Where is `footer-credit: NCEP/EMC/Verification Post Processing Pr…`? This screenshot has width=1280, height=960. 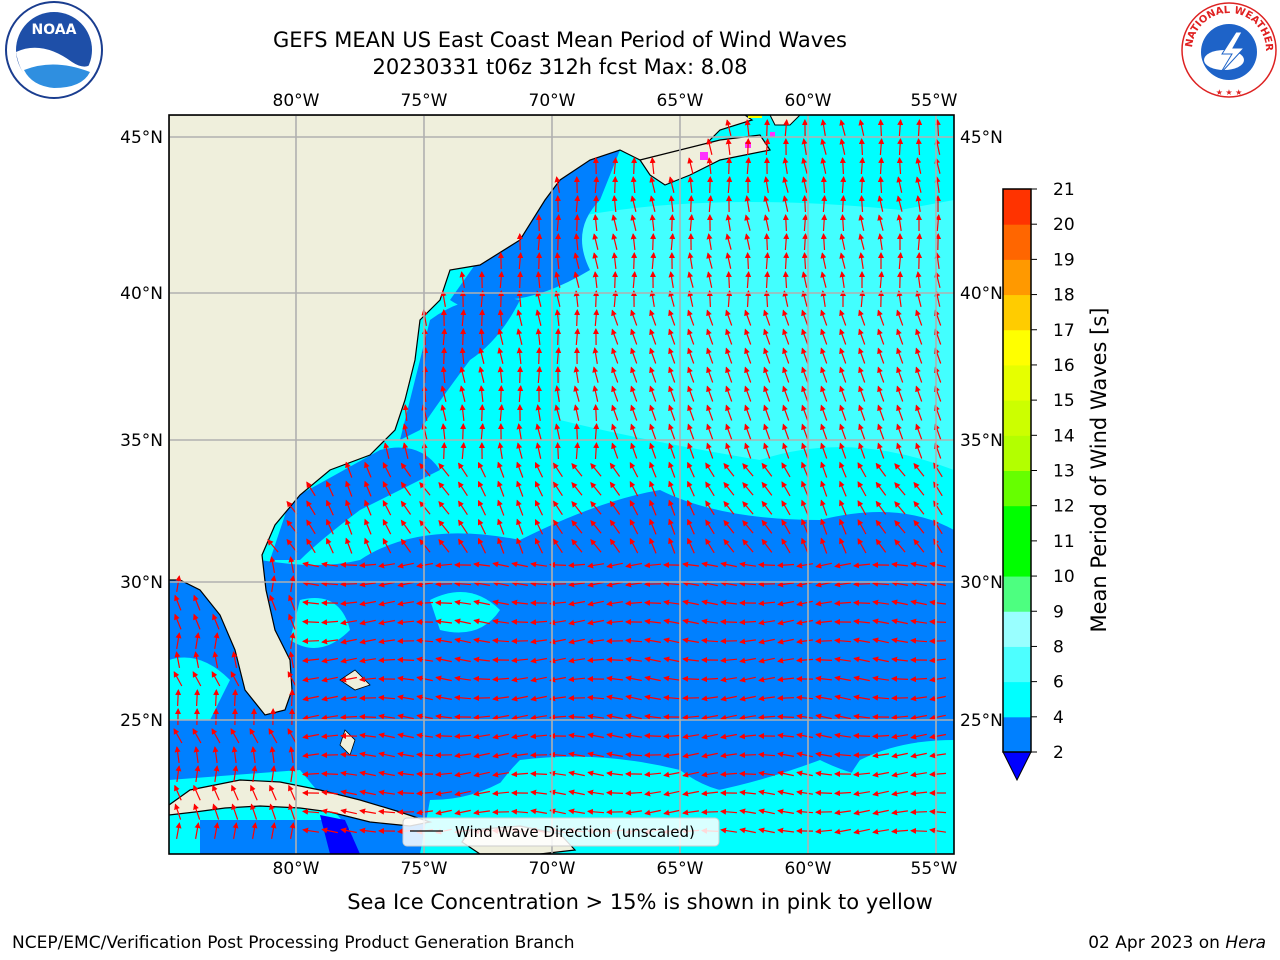 footer-credit: NCEP/EMC/Verification Post Processing Pr… is located at coordinates (293, 943).